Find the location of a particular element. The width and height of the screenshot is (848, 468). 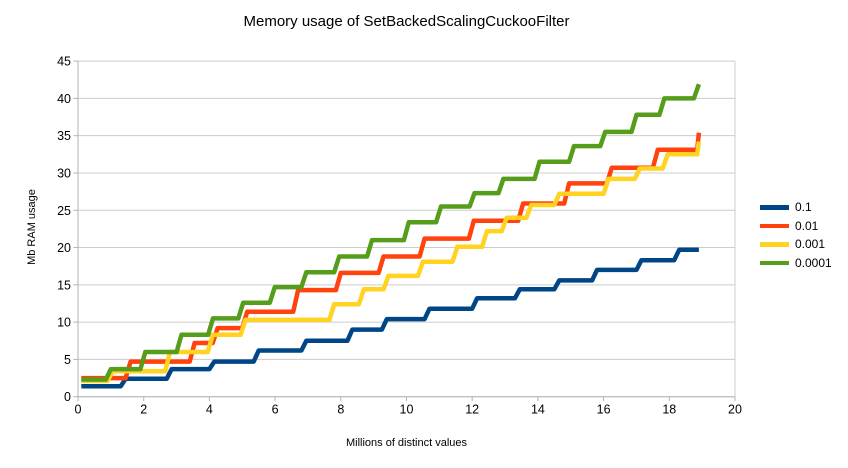

svg-text: 16 is located at coordinates (604, 410).